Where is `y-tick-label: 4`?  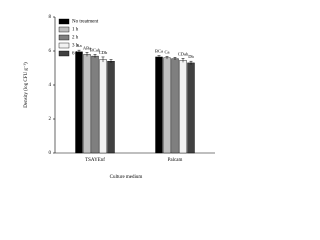 y-tick-label: 4 is located at coordinates (50, 85).